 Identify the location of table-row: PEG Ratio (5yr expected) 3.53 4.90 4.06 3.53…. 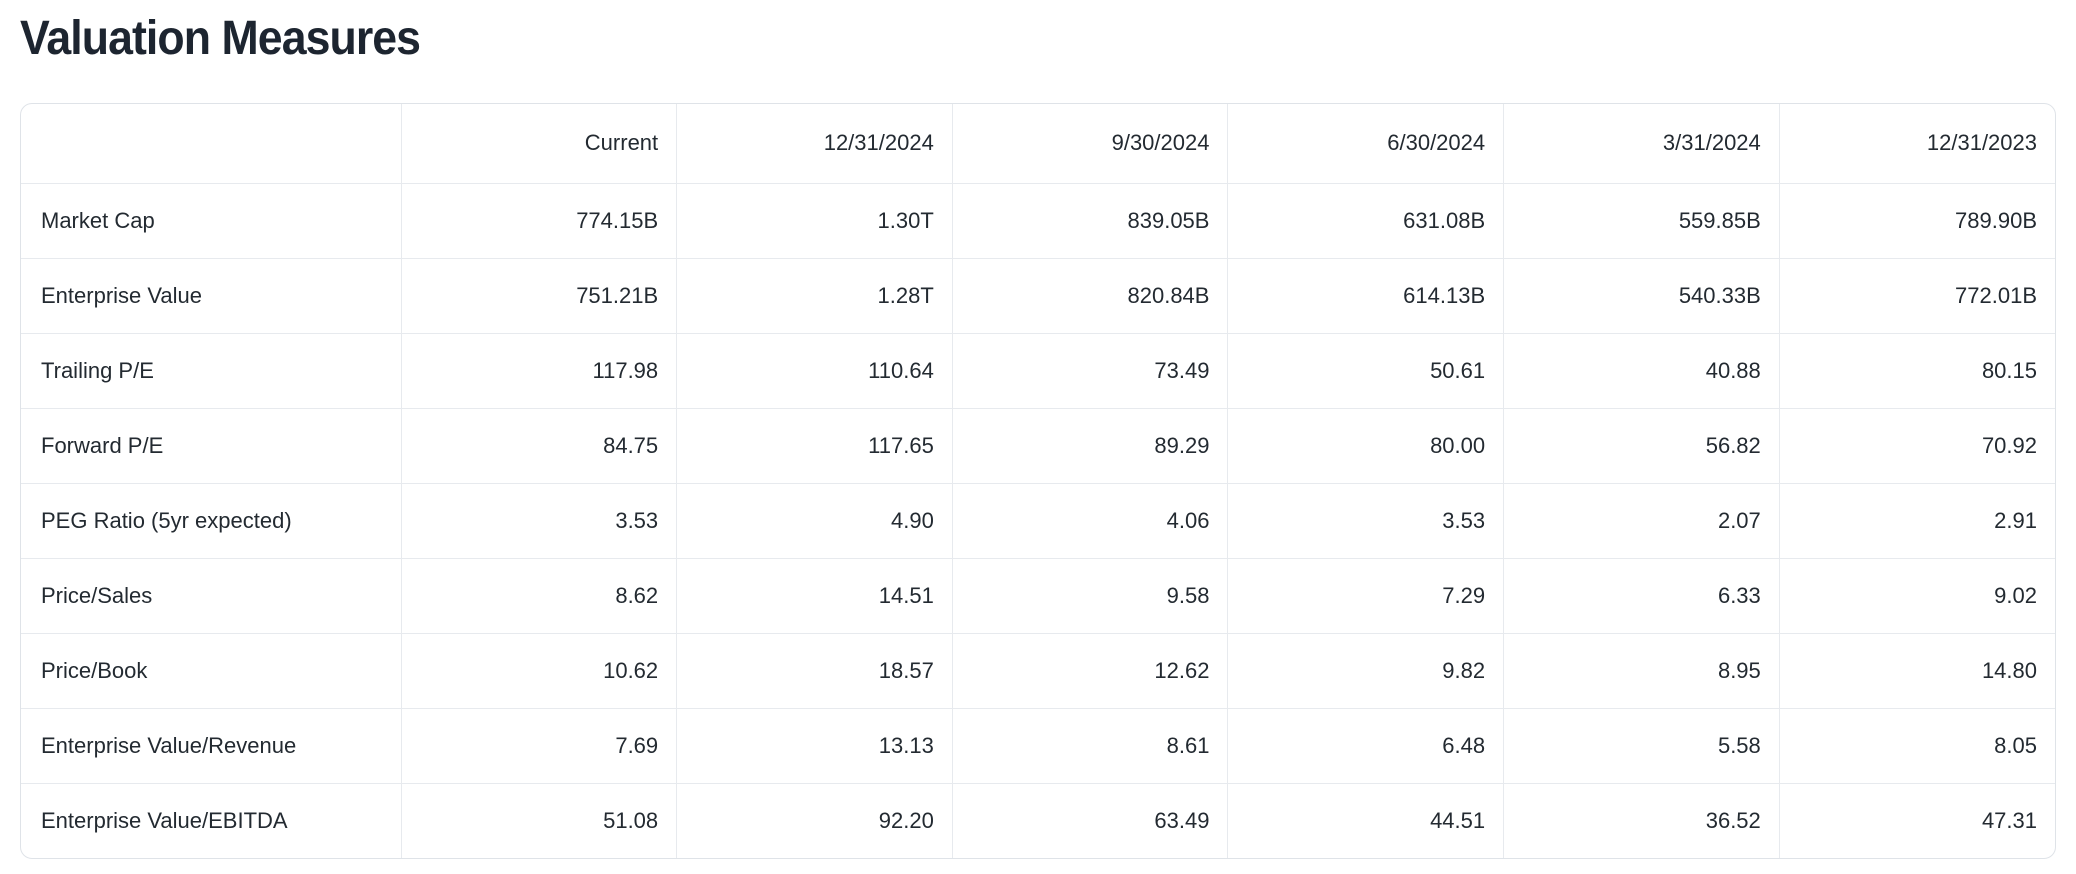
(1038, 520).